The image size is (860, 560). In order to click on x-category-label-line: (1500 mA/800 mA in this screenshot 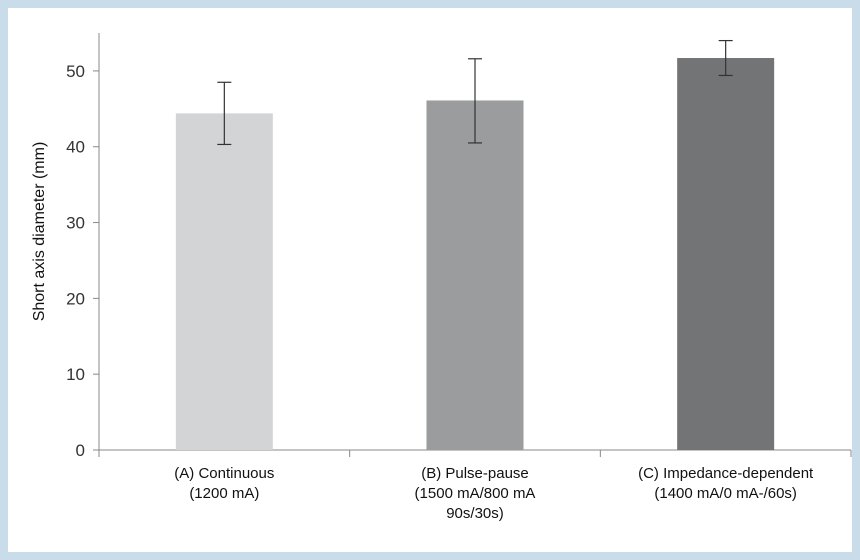, I will do `click(475, 493)`.